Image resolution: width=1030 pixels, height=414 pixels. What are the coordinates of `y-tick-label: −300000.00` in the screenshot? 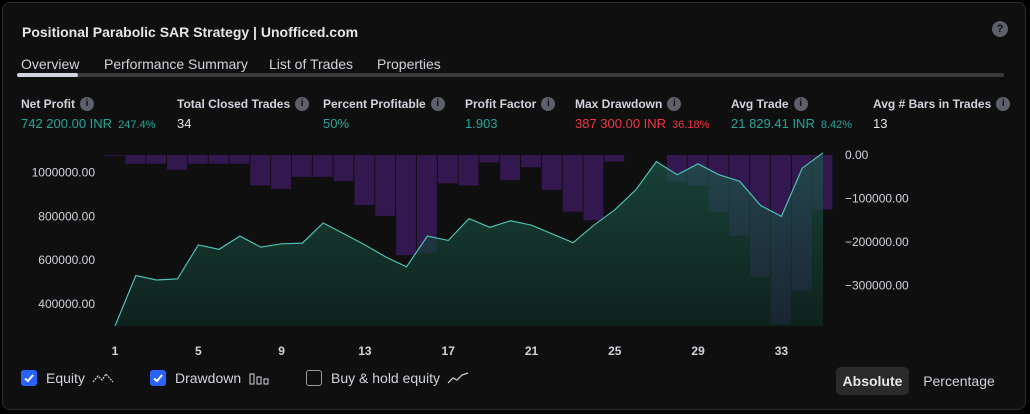 It's located at (877, 286).